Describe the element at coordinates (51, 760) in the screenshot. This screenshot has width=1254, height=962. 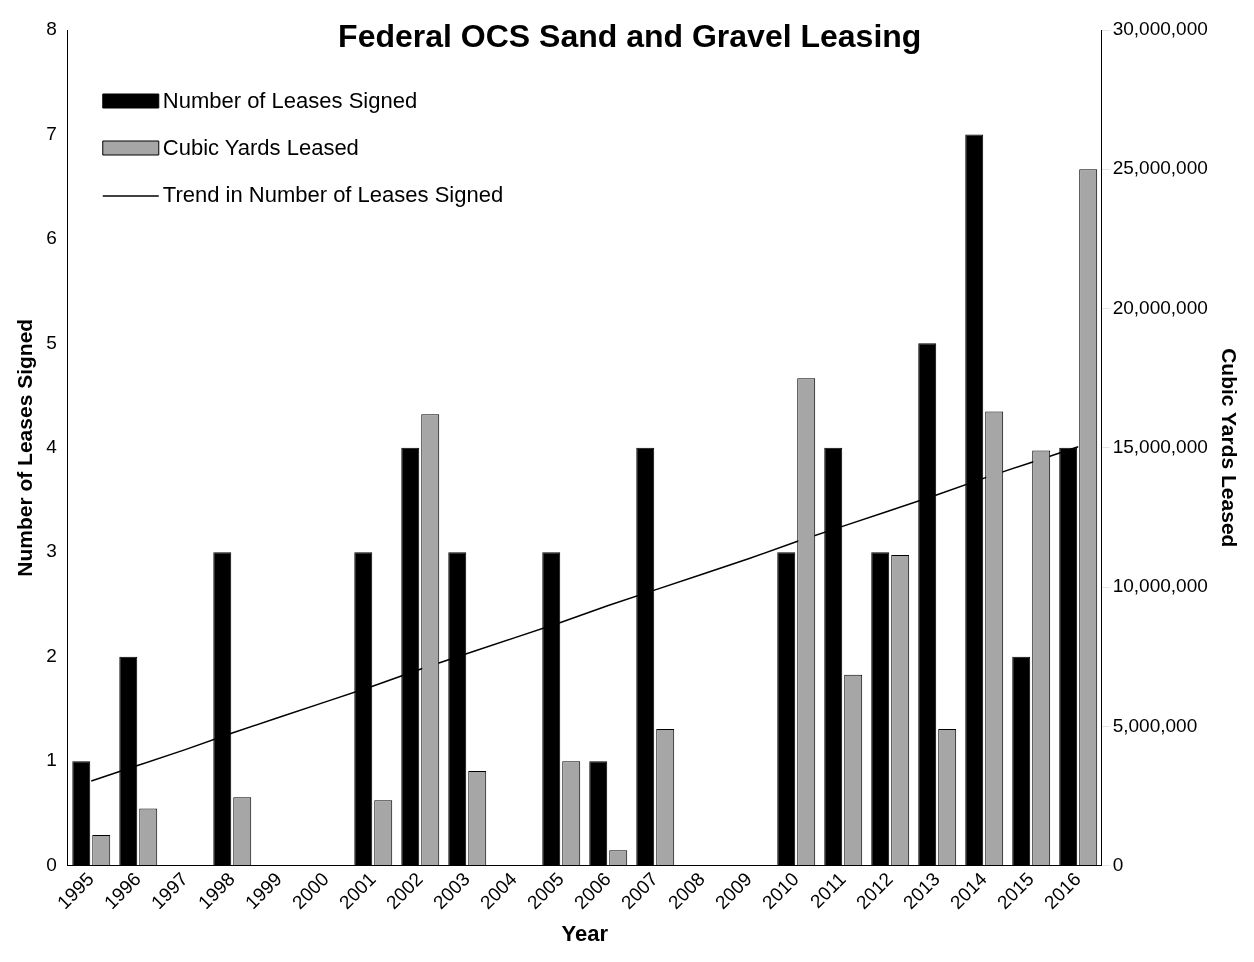
I see `y-tick-label: 1` at that location.